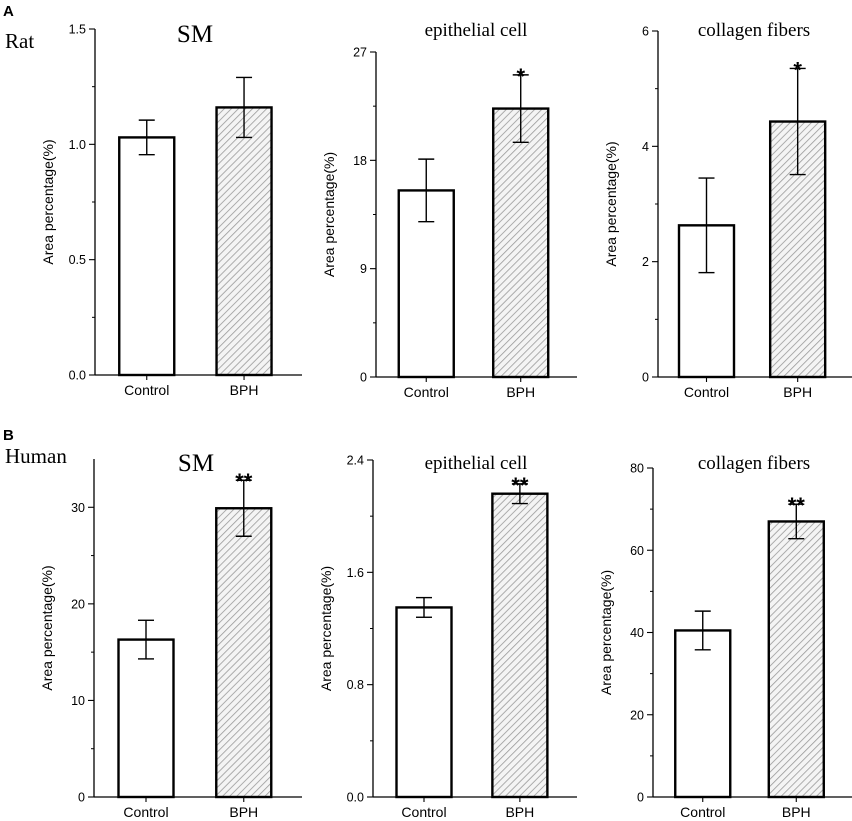 Image resolution: width=852 pixels, height=821 pixels. I want to click on y-tick-label: 40, so click(637, 633).